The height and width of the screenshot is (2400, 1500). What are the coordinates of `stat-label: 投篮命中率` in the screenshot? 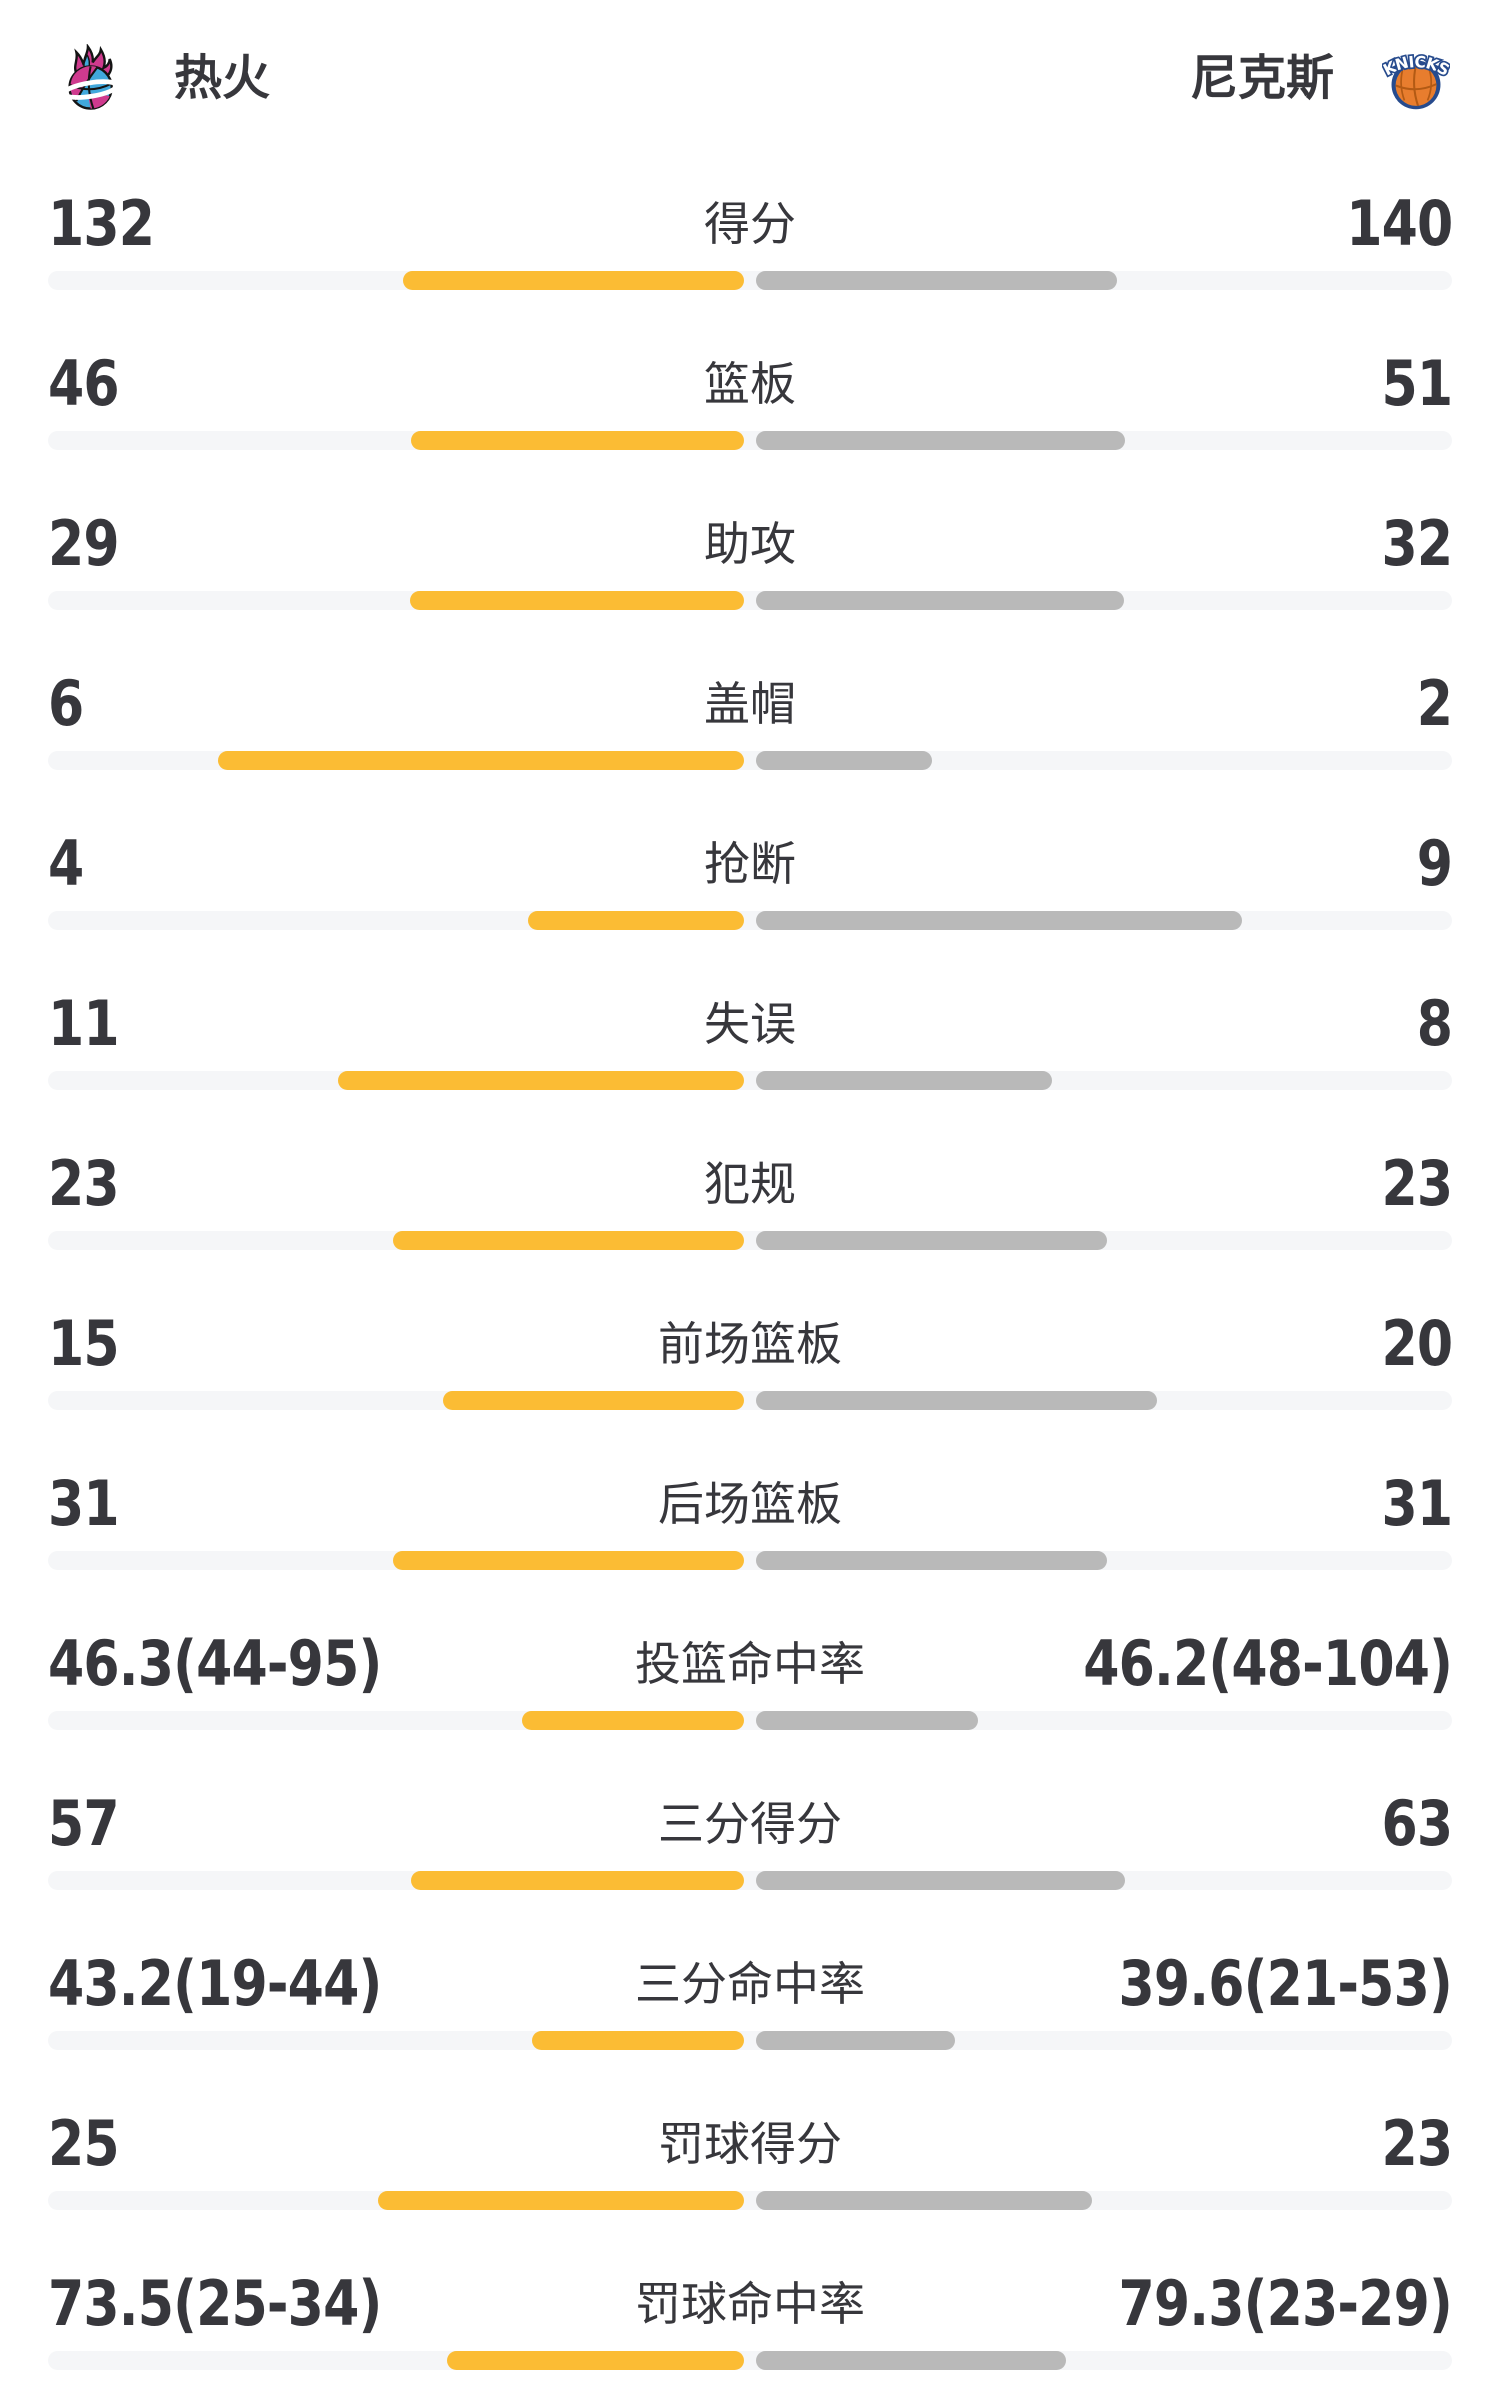 It's located at (750, 1664).